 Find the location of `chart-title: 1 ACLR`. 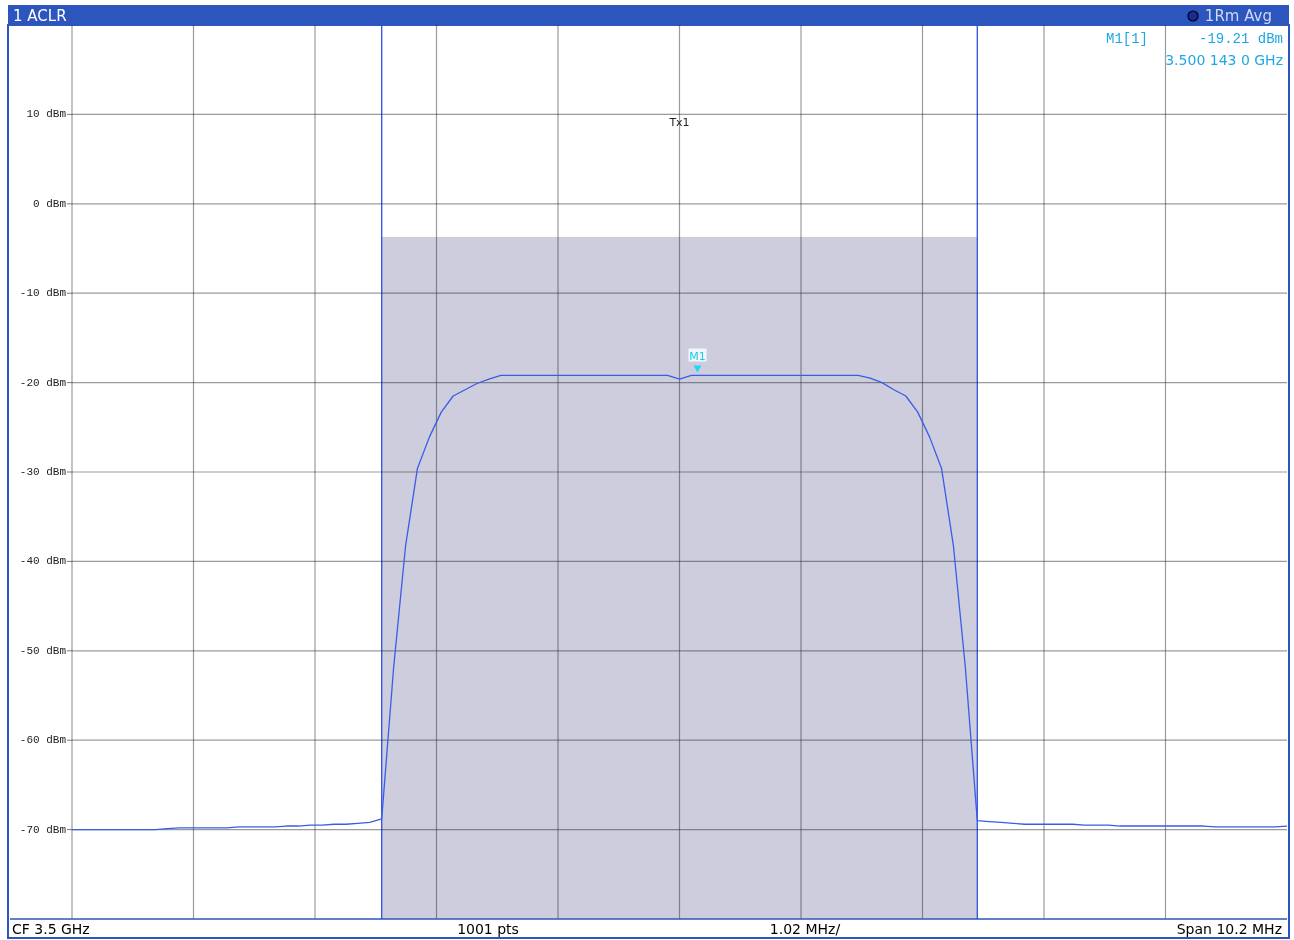

chart-title: 1 ACLR is located at coordinates (40, 16).